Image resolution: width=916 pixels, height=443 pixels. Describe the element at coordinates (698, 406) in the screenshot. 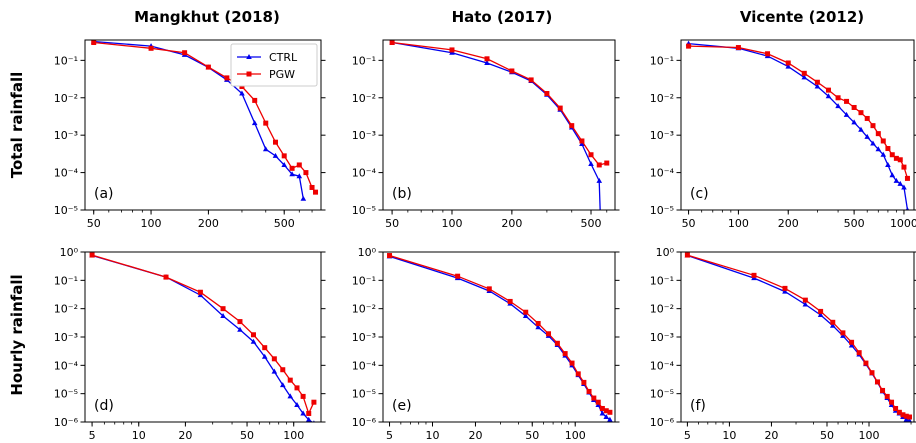

I see `panel-label: (f)` at that location.